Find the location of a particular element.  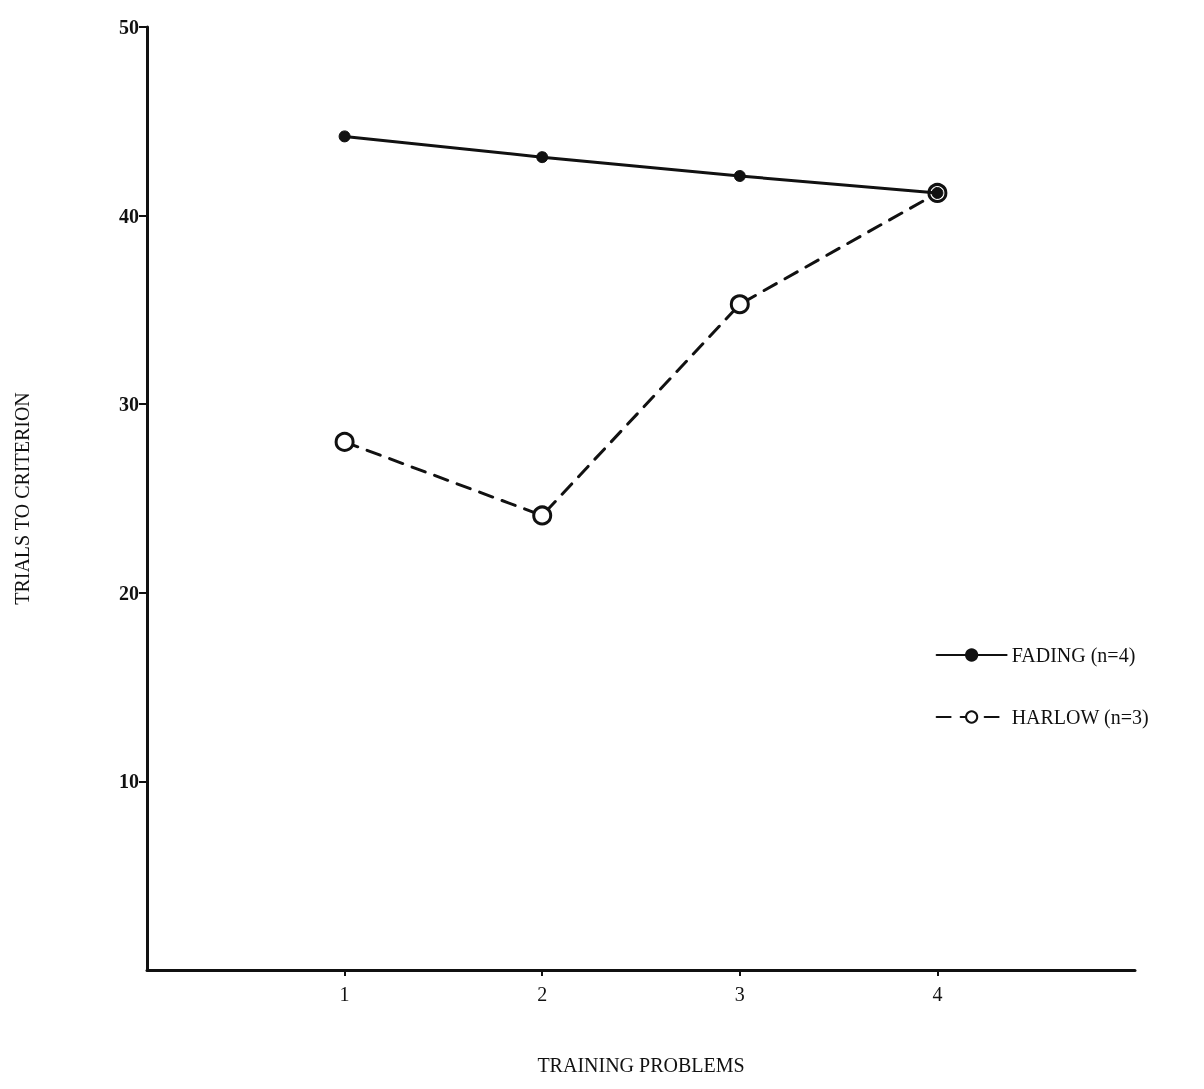

y-tick-label: 50 is located at coordinates (129, 27).